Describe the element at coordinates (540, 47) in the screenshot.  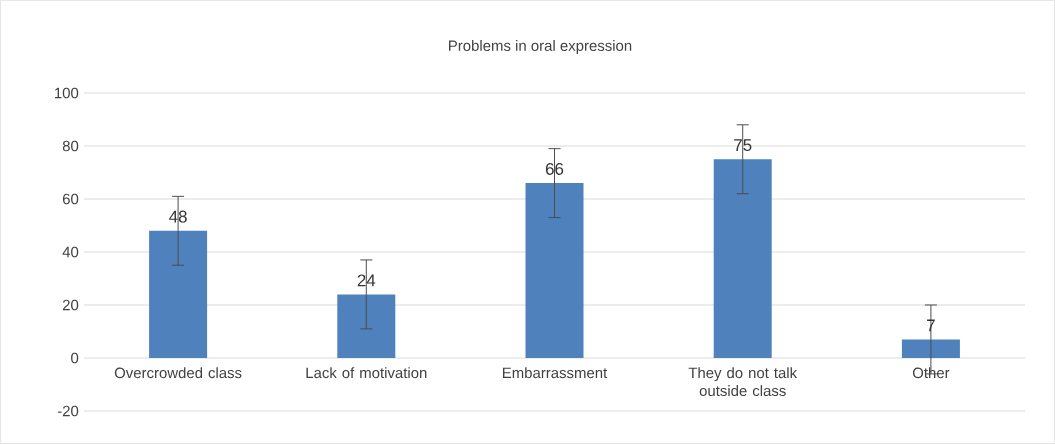
I see `chart-title: Problems in oral expression` at that location.